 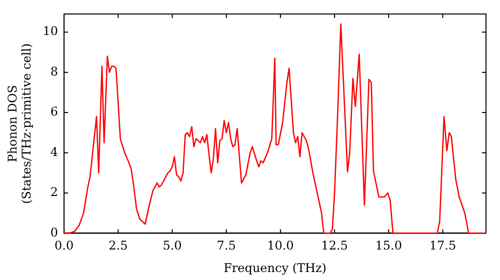 What do you see at coordinates (275, 267) in the screenshot?
I see `x-axis-title: Frequency (THz)` at bounding box center [275, 267].